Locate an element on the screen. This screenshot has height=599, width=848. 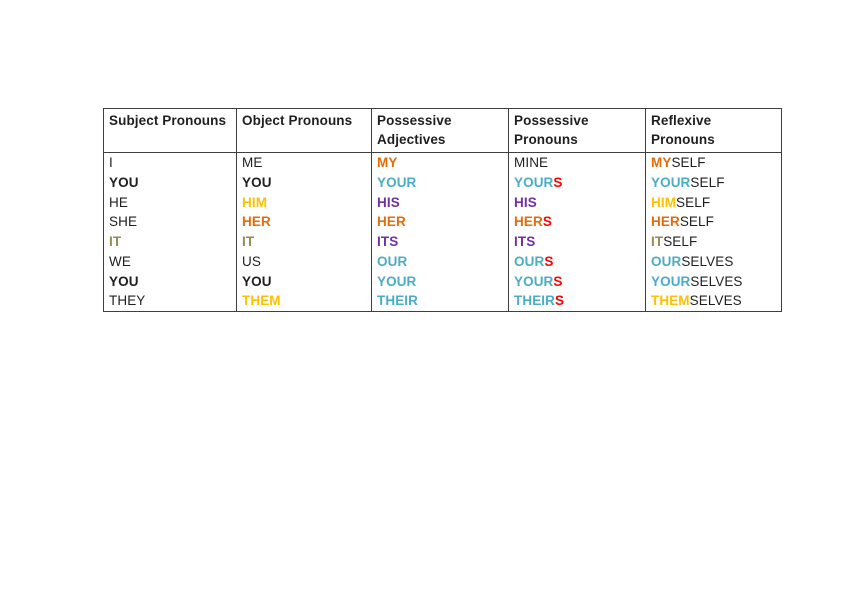
table-row: SHE HER HER HERS HERSELF is located at coordinates (442, 222).